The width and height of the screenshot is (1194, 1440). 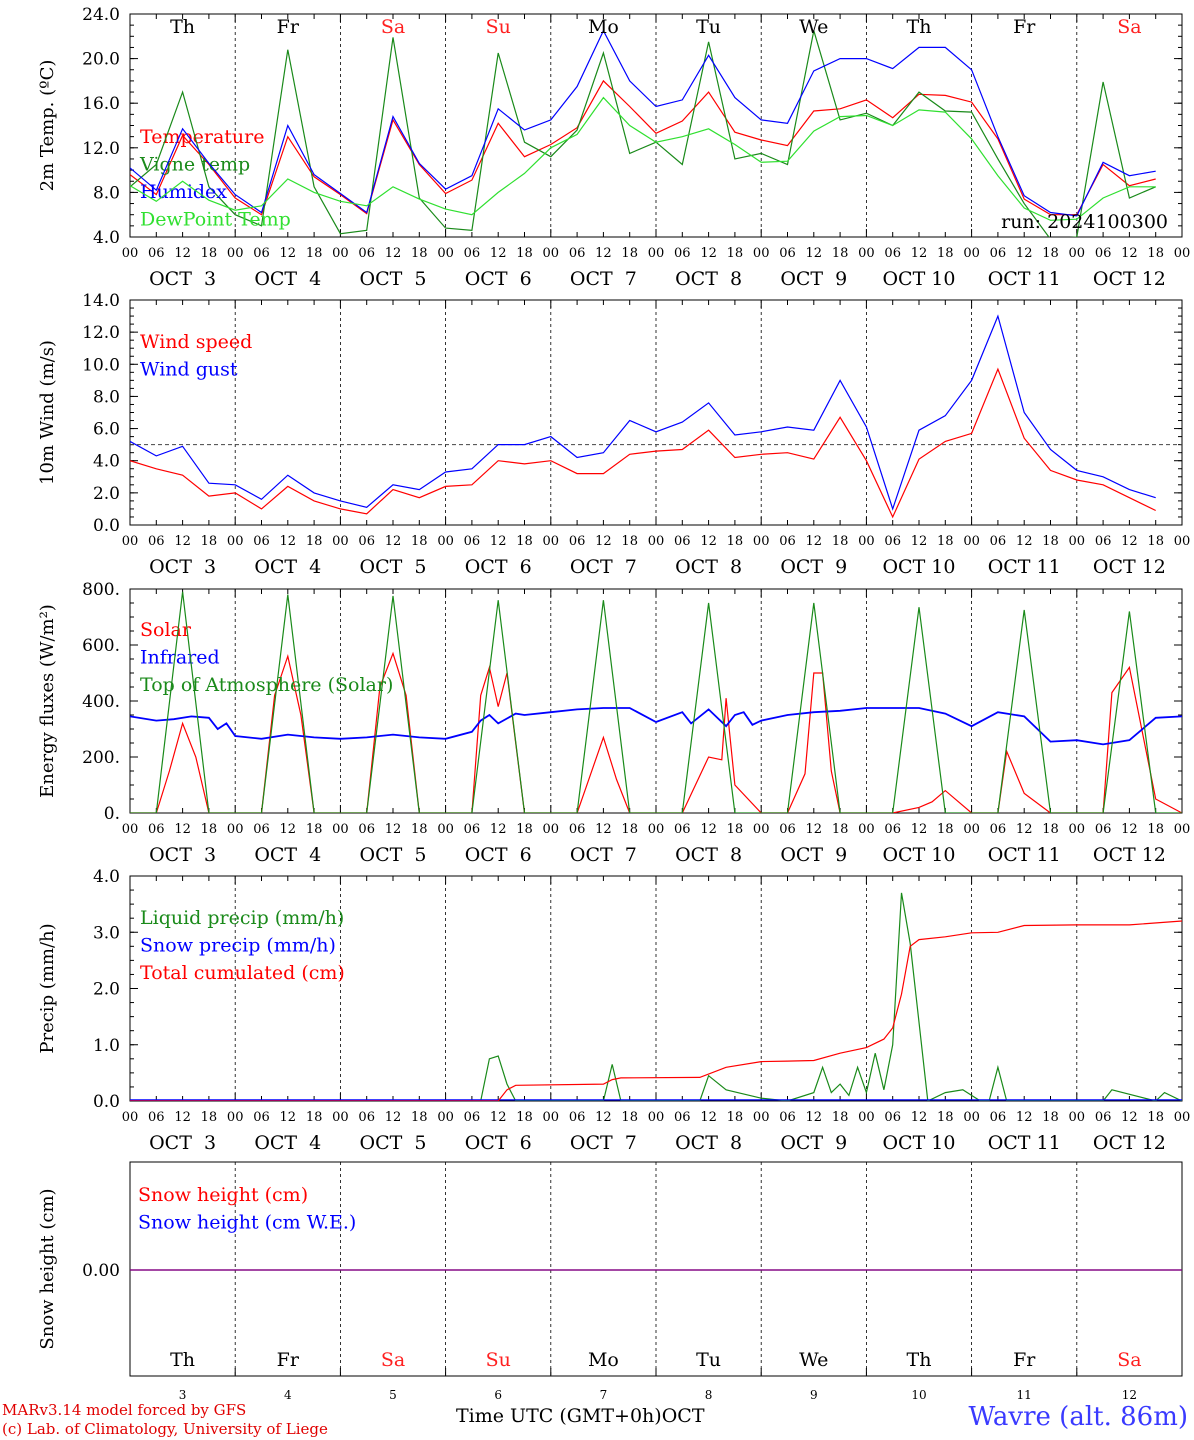 I want to click on y-axis-label: 10m Wind (m/s), so click(x=47, y=412).